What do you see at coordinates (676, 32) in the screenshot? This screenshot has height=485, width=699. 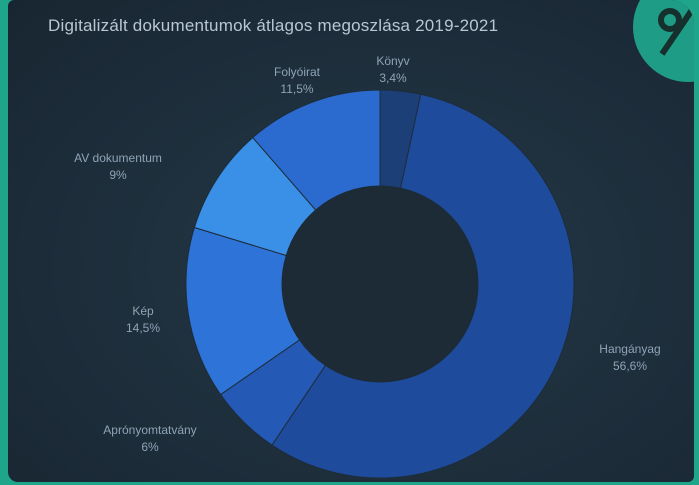 I see `percent-badge-icon` at bounding box center [676, 32].